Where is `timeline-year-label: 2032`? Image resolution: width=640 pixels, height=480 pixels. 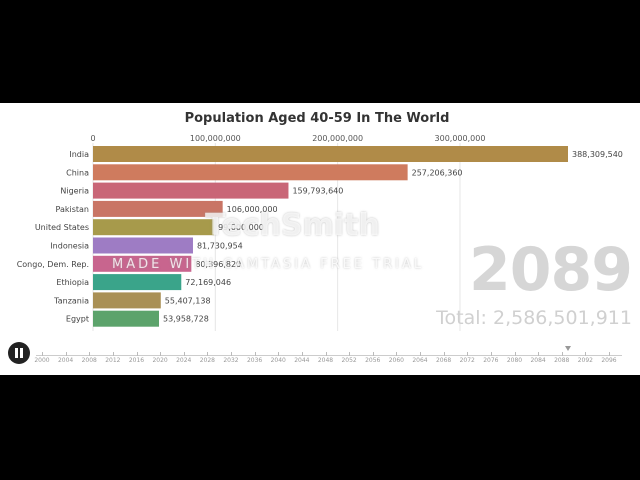
timeline-year-label: 2032 is located at coordinates (231, 360).